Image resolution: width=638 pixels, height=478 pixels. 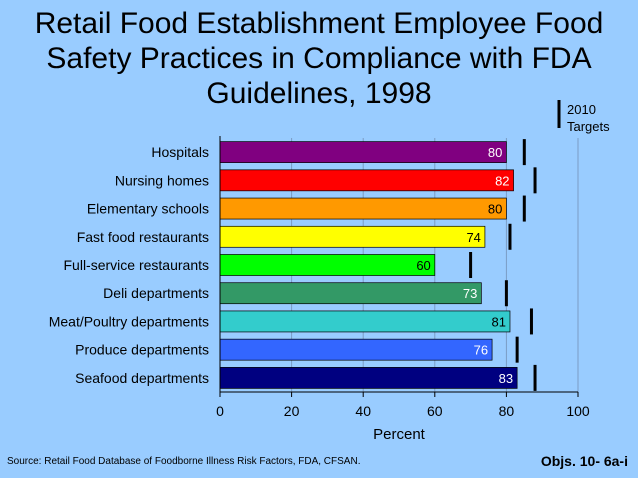 What do you see at coordinates (470, 293) in the screenshot?
I see `value-label-6: 73` at bounding box center [470, 293].